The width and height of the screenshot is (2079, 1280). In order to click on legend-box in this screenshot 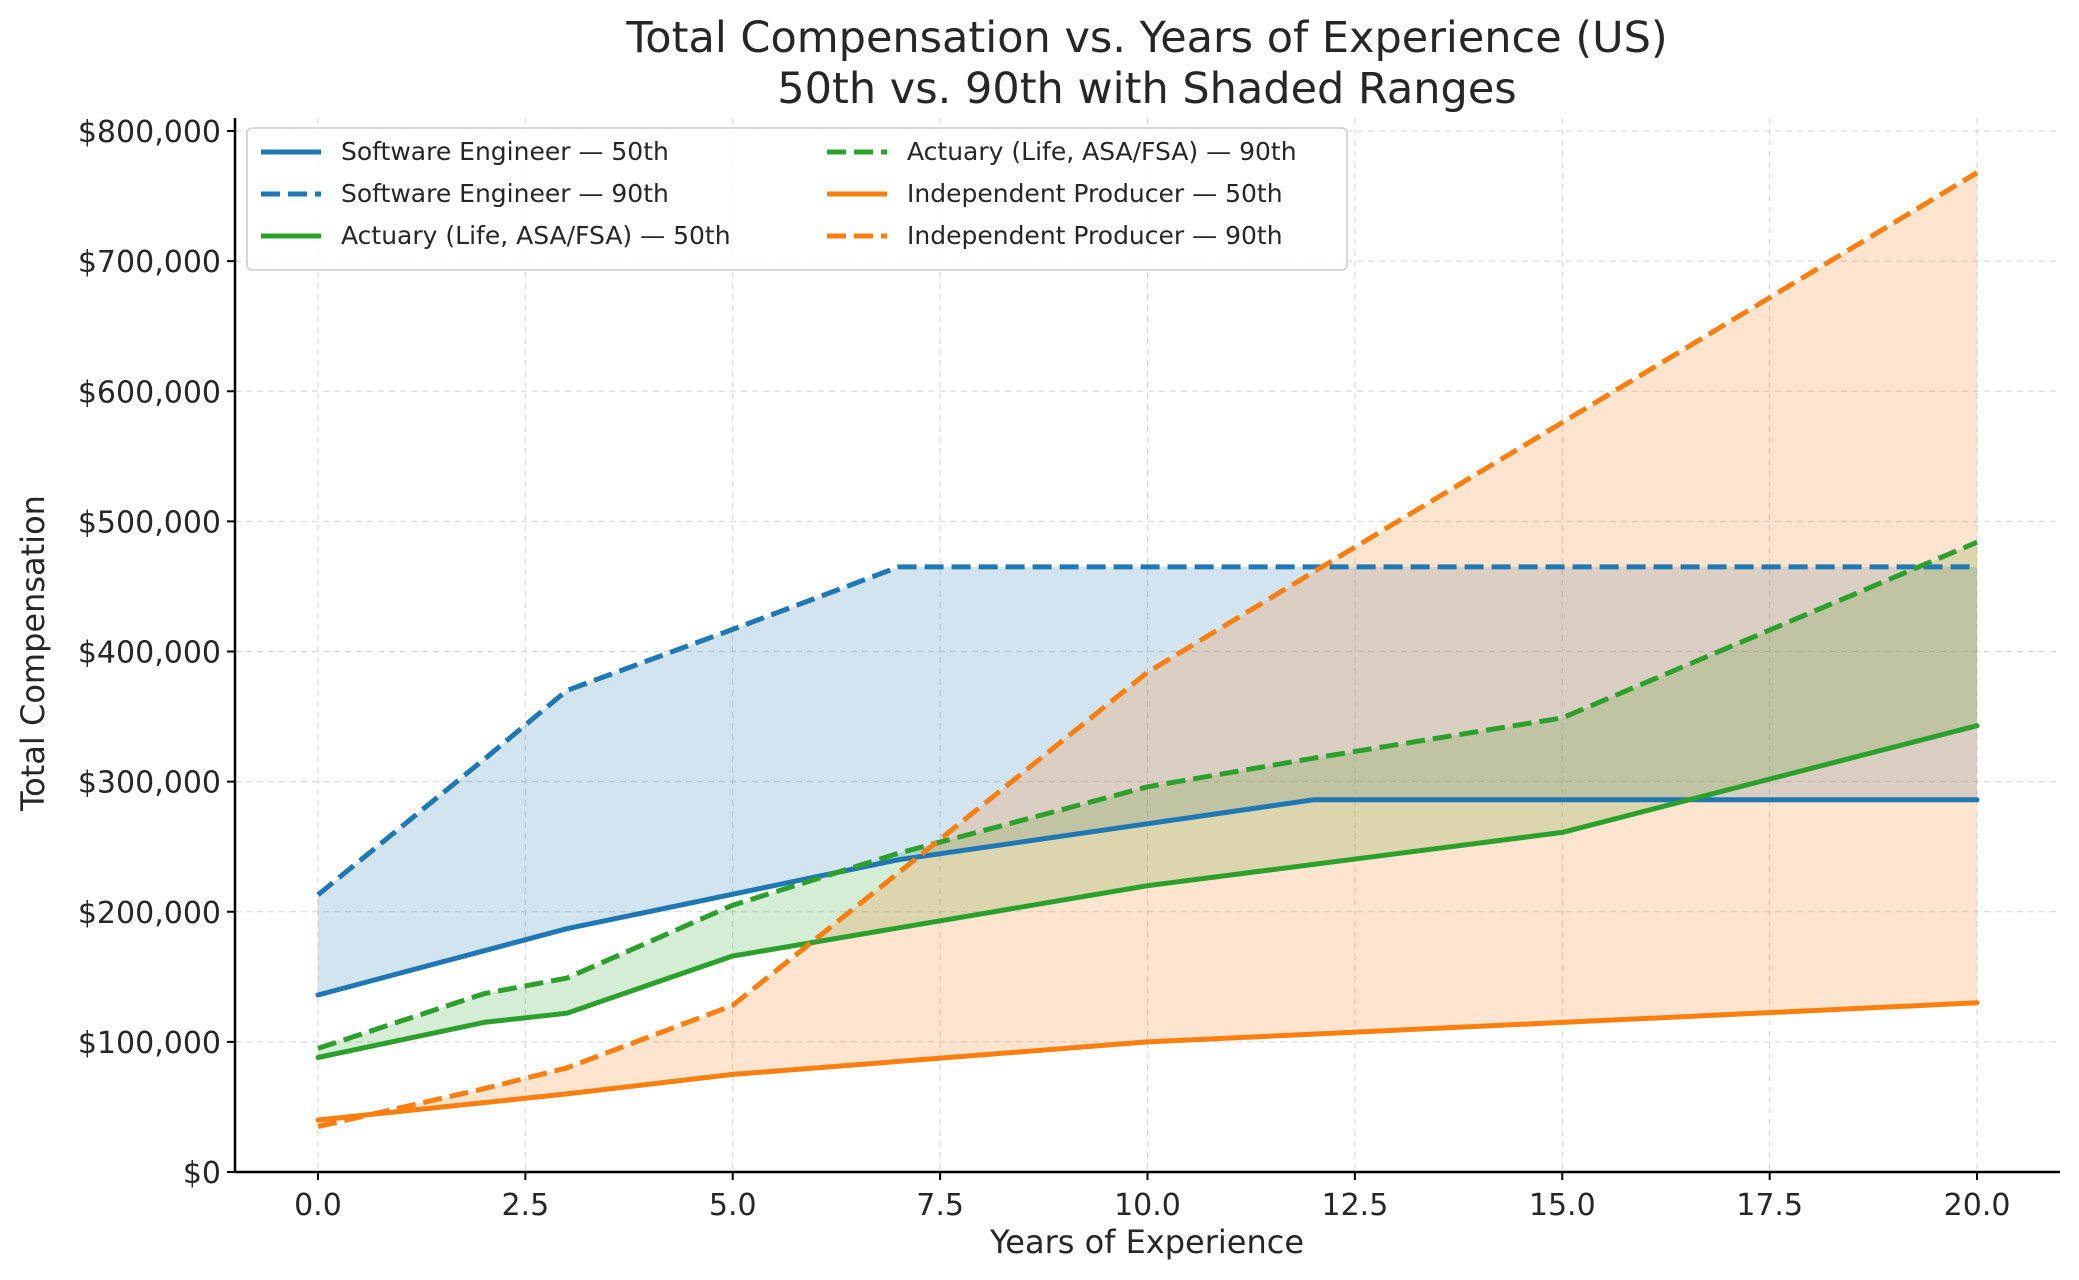, I will do `click(797, 199)`.